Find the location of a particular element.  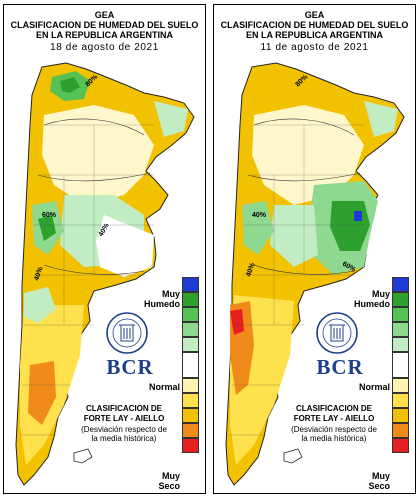

zone-wet-west is located at coordinates (47, 228).